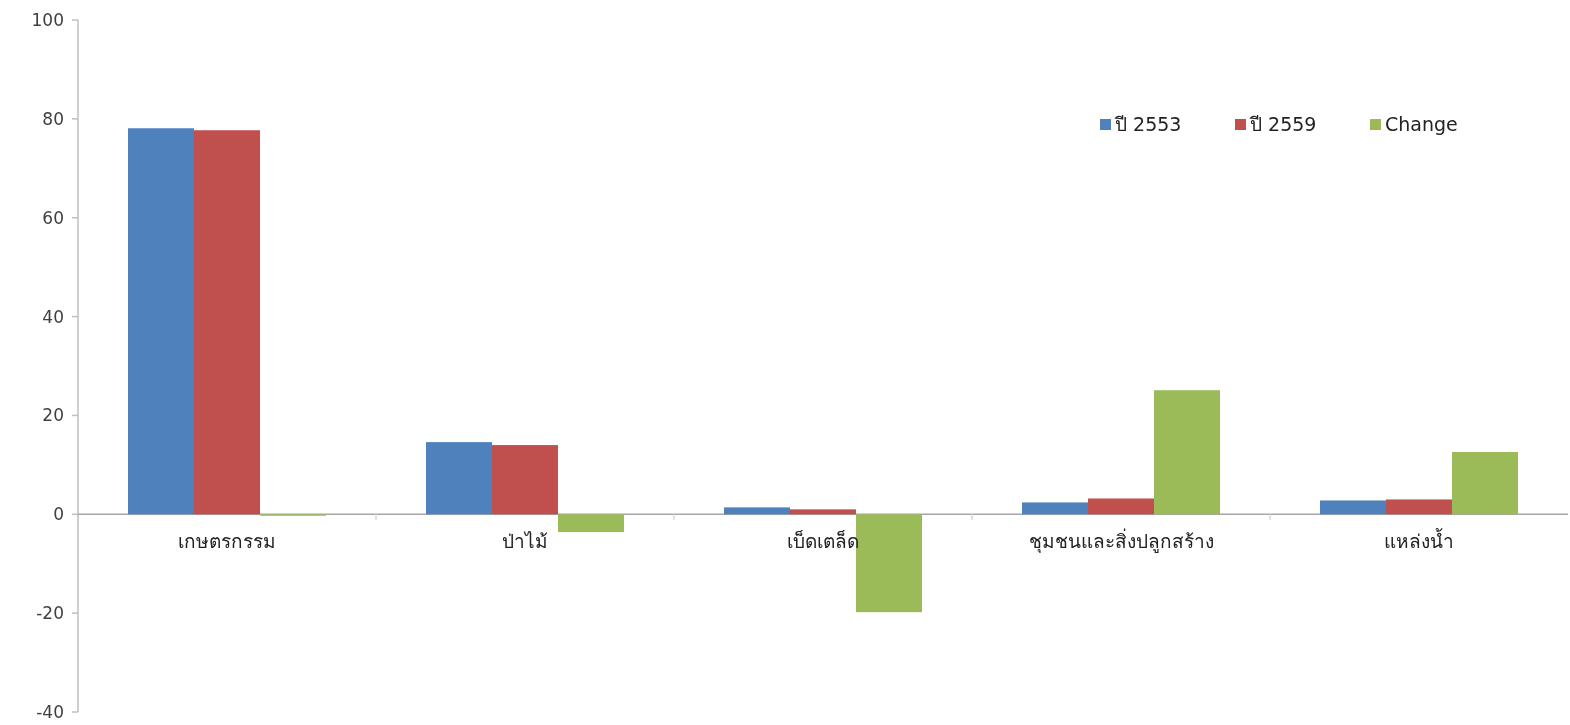  What do you see at coordinates (53, 217) in the screenshot?
I see `y-tick-label: 60` at bounding box center [53, 217].